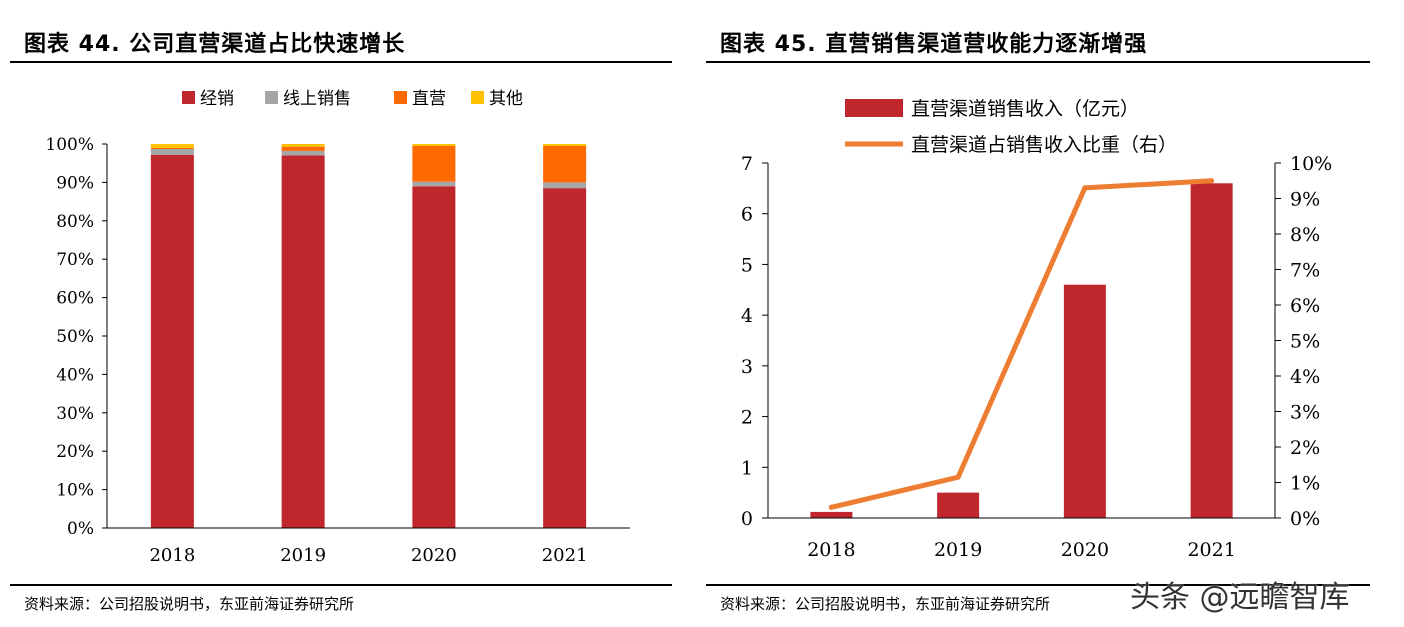 The width and height of the screenshot is (1404, 627). Describe the element at coordinates (217, 99) in the screenshot. I see `legend-label-1: 经销` at that location.